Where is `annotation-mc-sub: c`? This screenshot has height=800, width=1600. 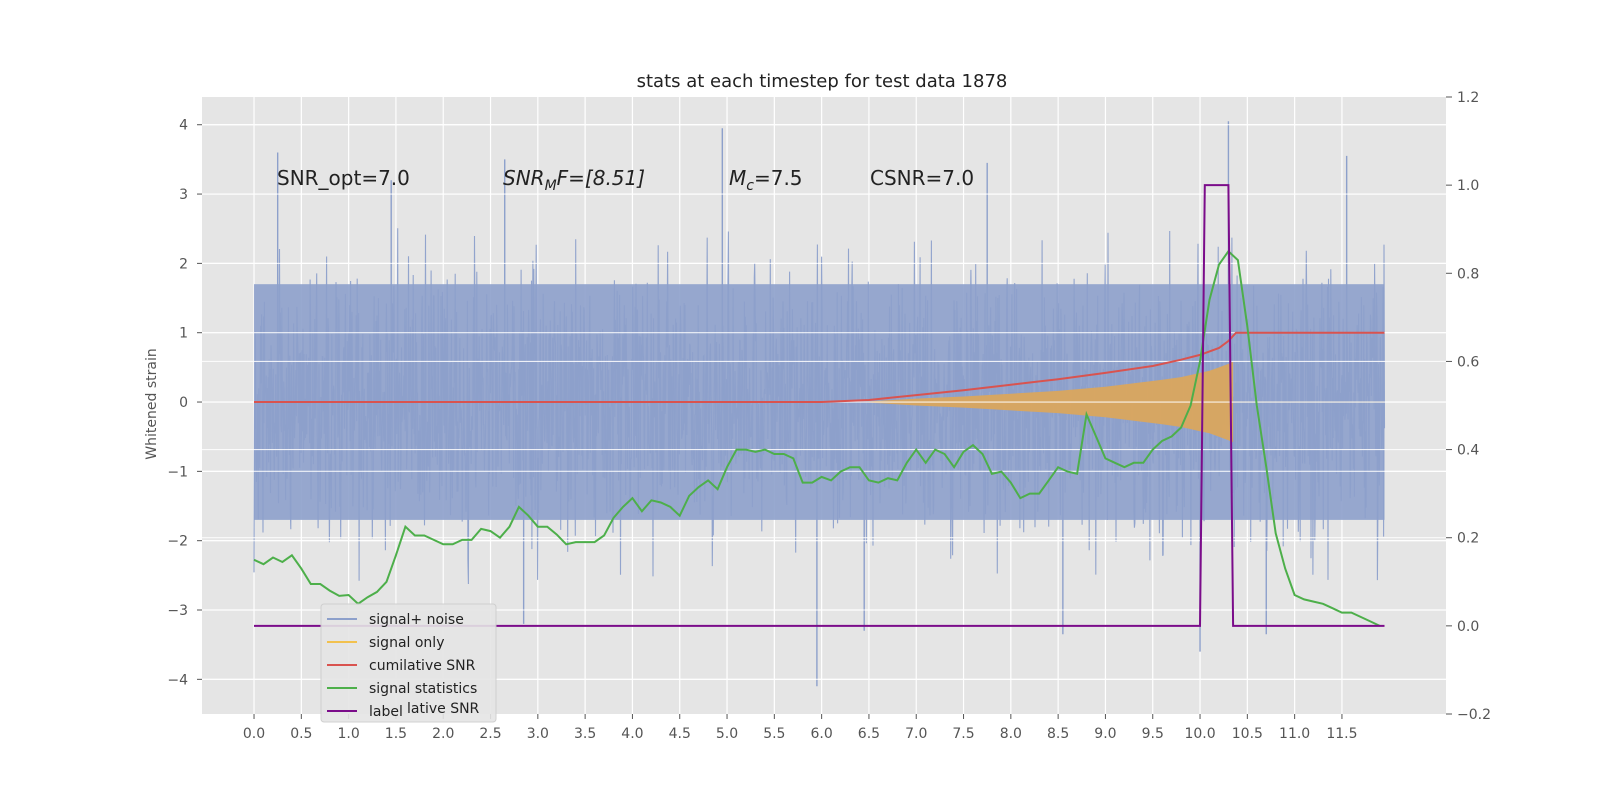
annotation-mc-sub: c is located at coordinates (750, 186).